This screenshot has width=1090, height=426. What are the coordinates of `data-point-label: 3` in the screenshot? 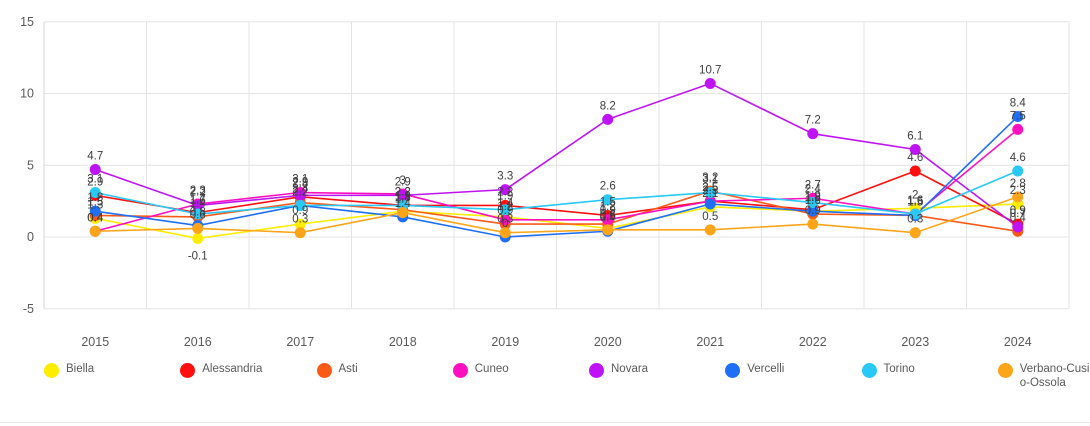 It's located at (403, 181).